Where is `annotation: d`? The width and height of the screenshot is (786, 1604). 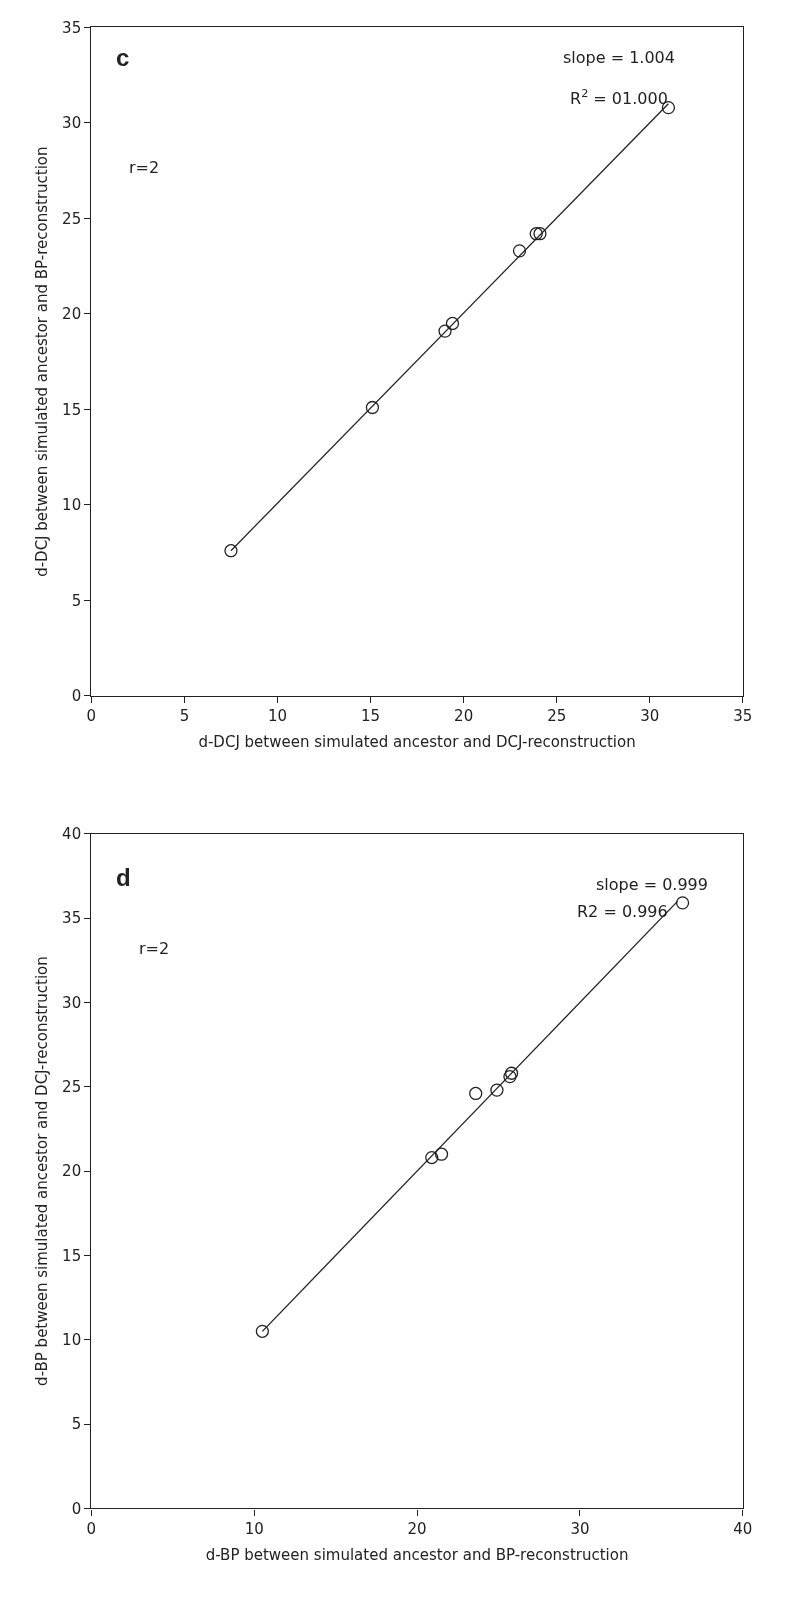
annotation: d is located at coordinates (123, 877).